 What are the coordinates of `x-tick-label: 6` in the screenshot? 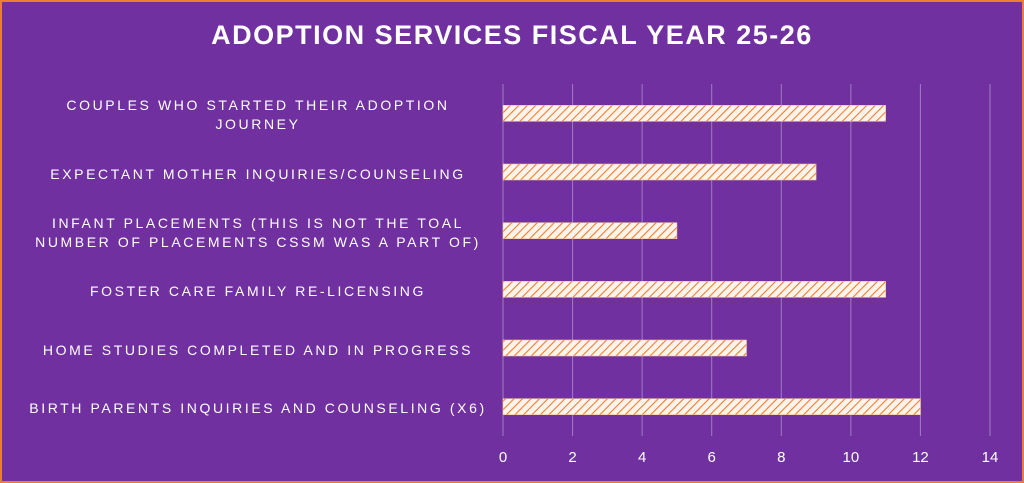 It's located at (712, 457).